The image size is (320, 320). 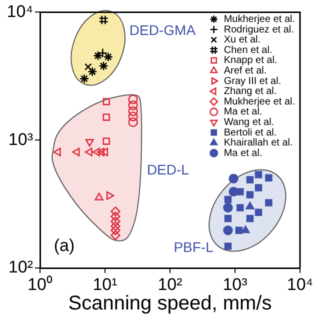 I want to click on legend-label: Knapp et al., so click(x=251, y=60).